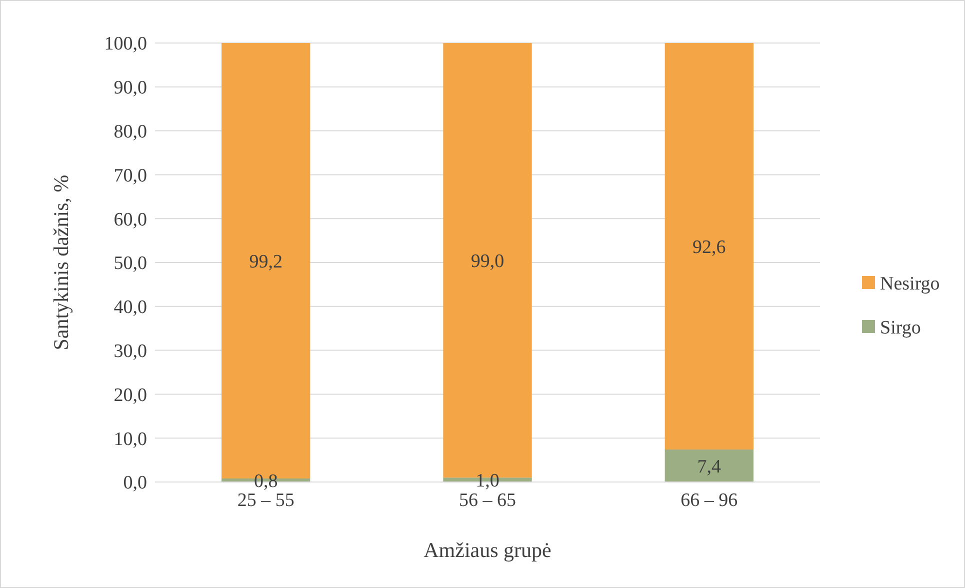 The width and height of the screenshot is (965, 588). I want to click on y-tick-label: 30,0, so click(130, 351).